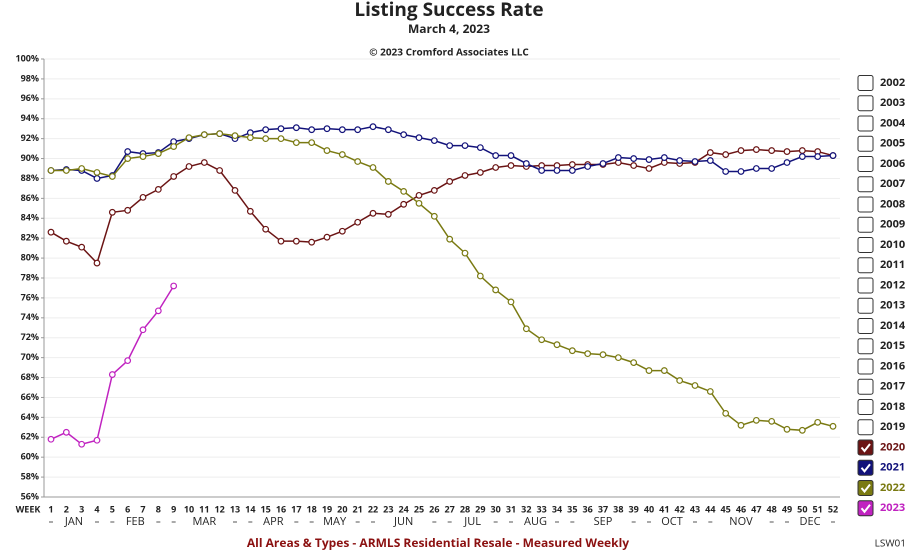  I want to click on legend-label: 2014, so click(893, 325).